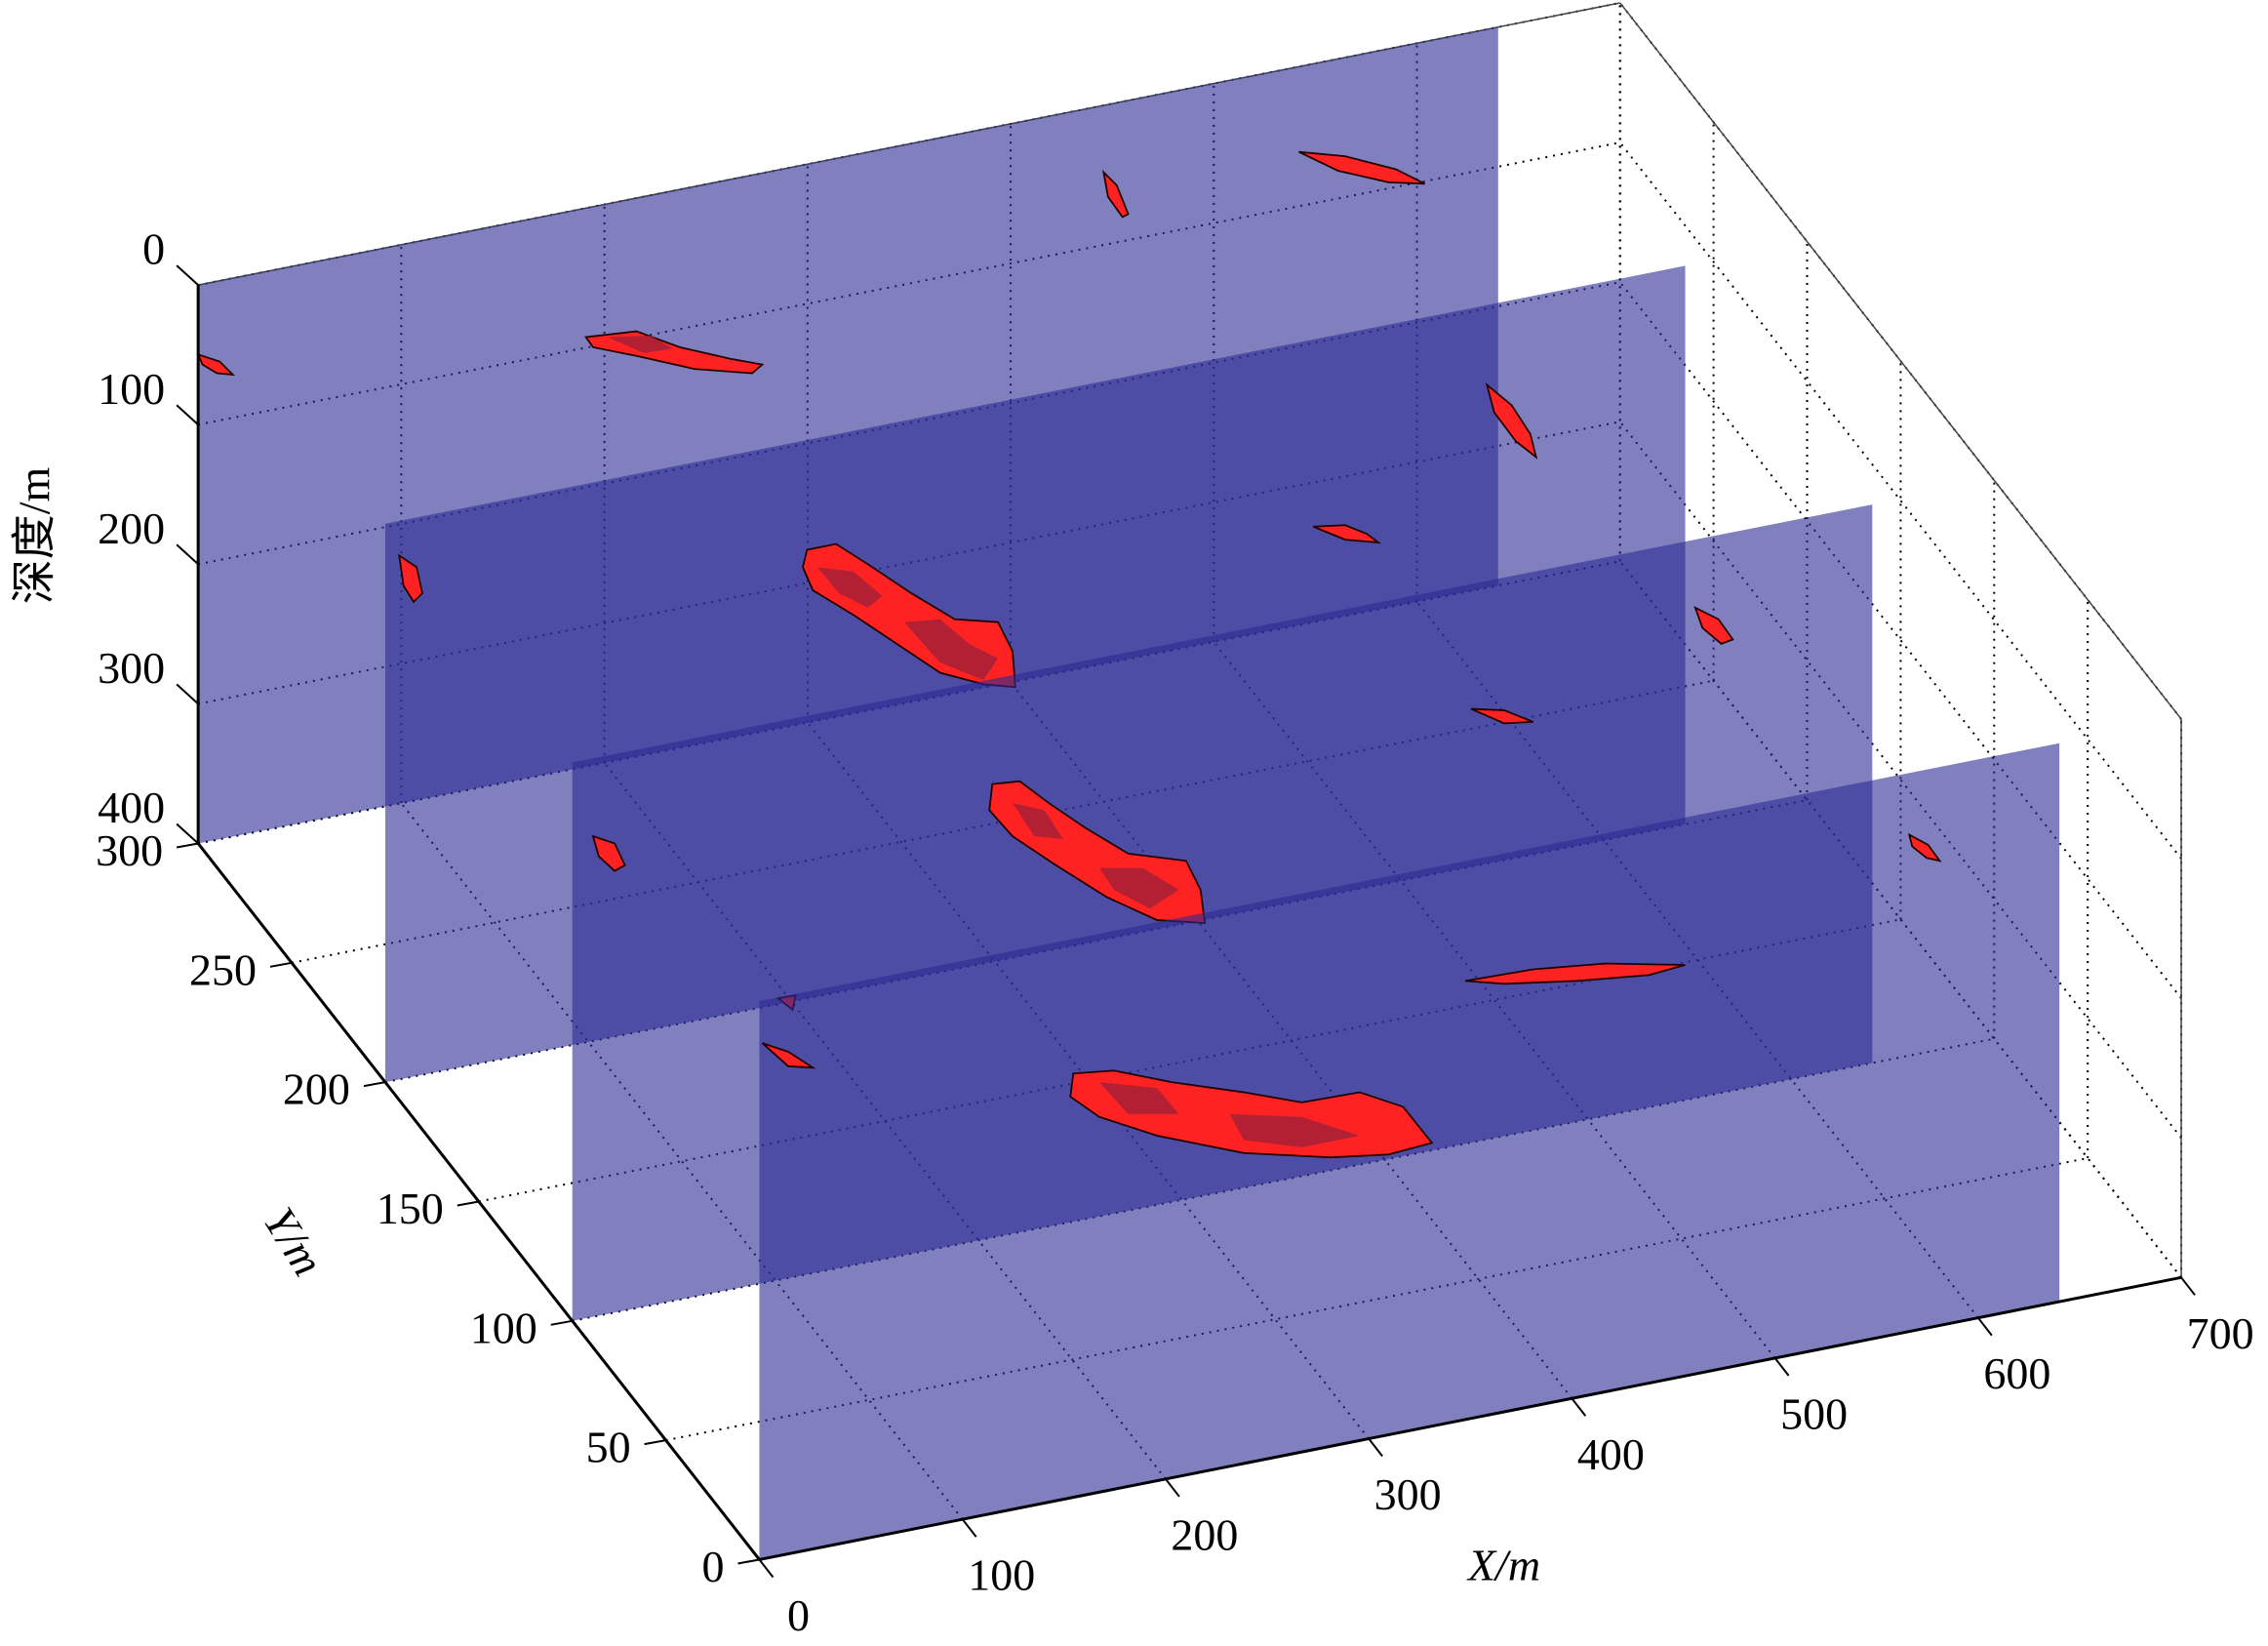 The image size is (2268, 1646). I want to click on y-tick-label: 200, so click(316, 1089).